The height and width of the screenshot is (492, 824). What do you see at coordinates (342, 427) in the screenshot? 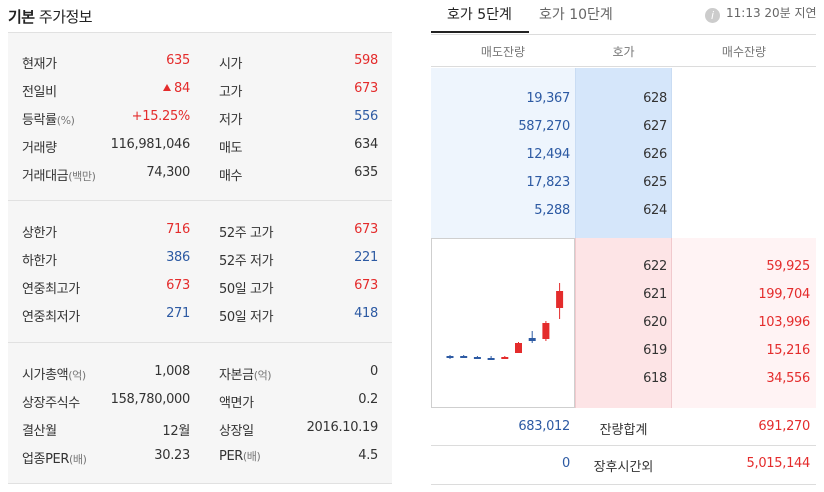
I see `value-listing-date: 2016.10.19` at bounding box center [342, 427].